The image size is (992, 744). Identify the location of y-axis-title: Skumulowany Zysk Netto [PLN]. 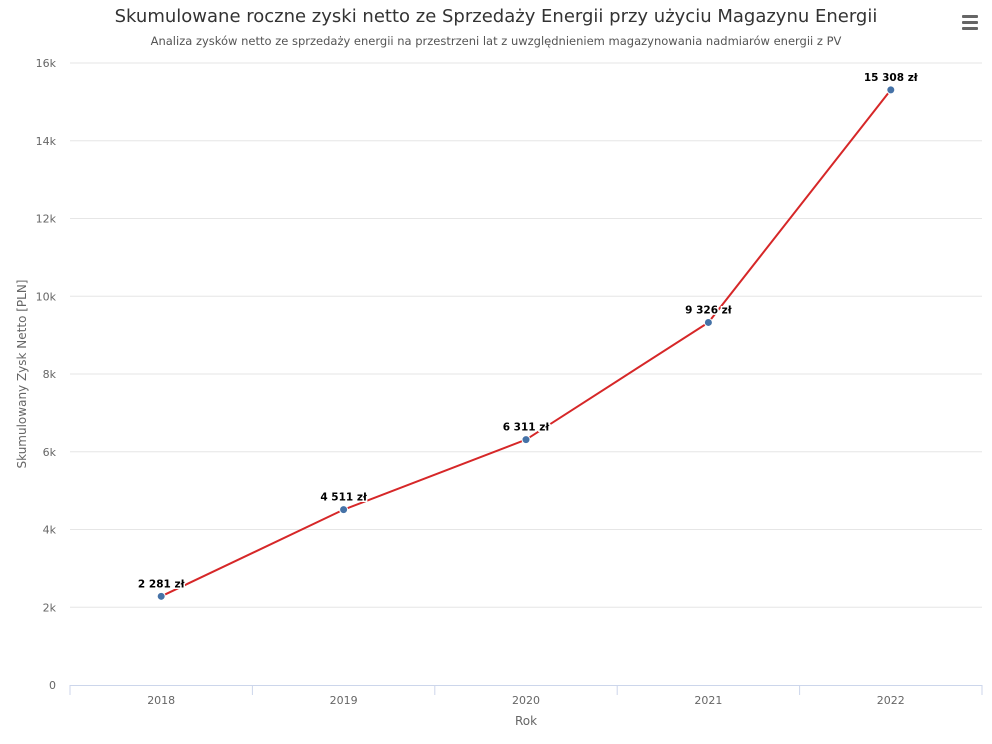
(22, 374).